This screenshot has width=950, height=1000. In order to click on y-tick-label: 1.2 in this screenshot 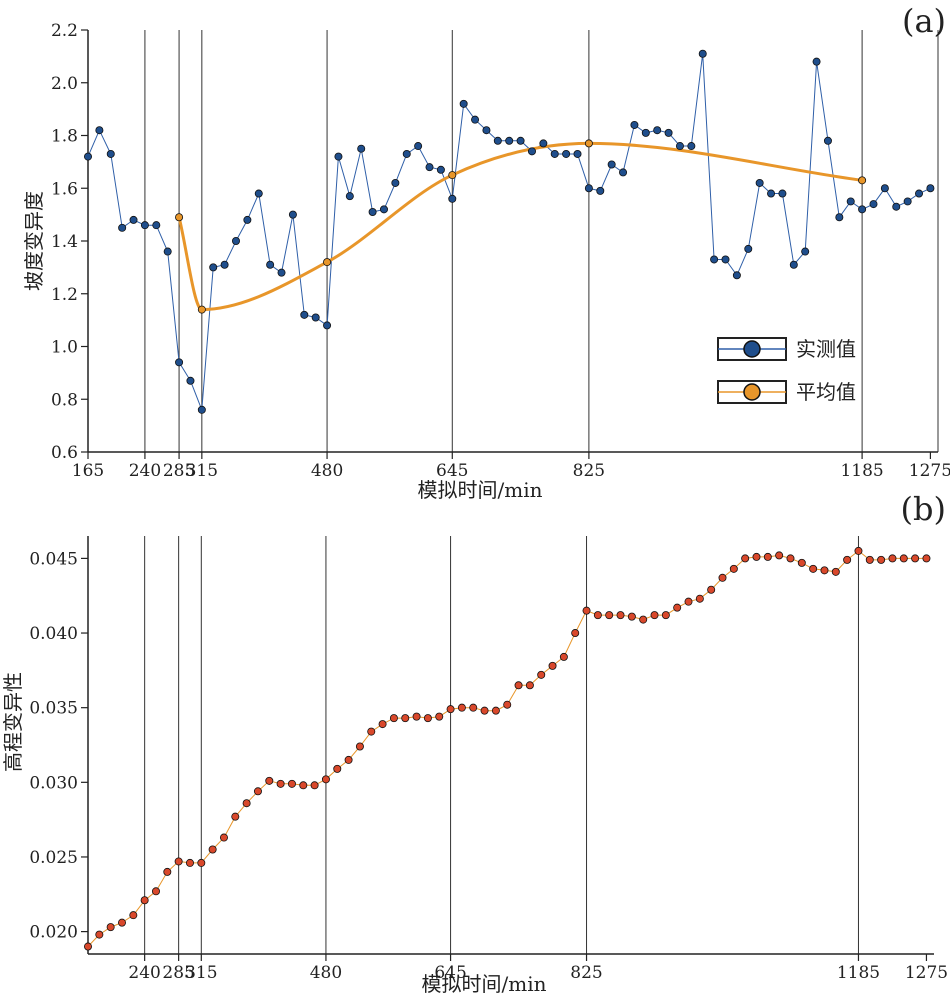, I will do `click(64, 295)`.